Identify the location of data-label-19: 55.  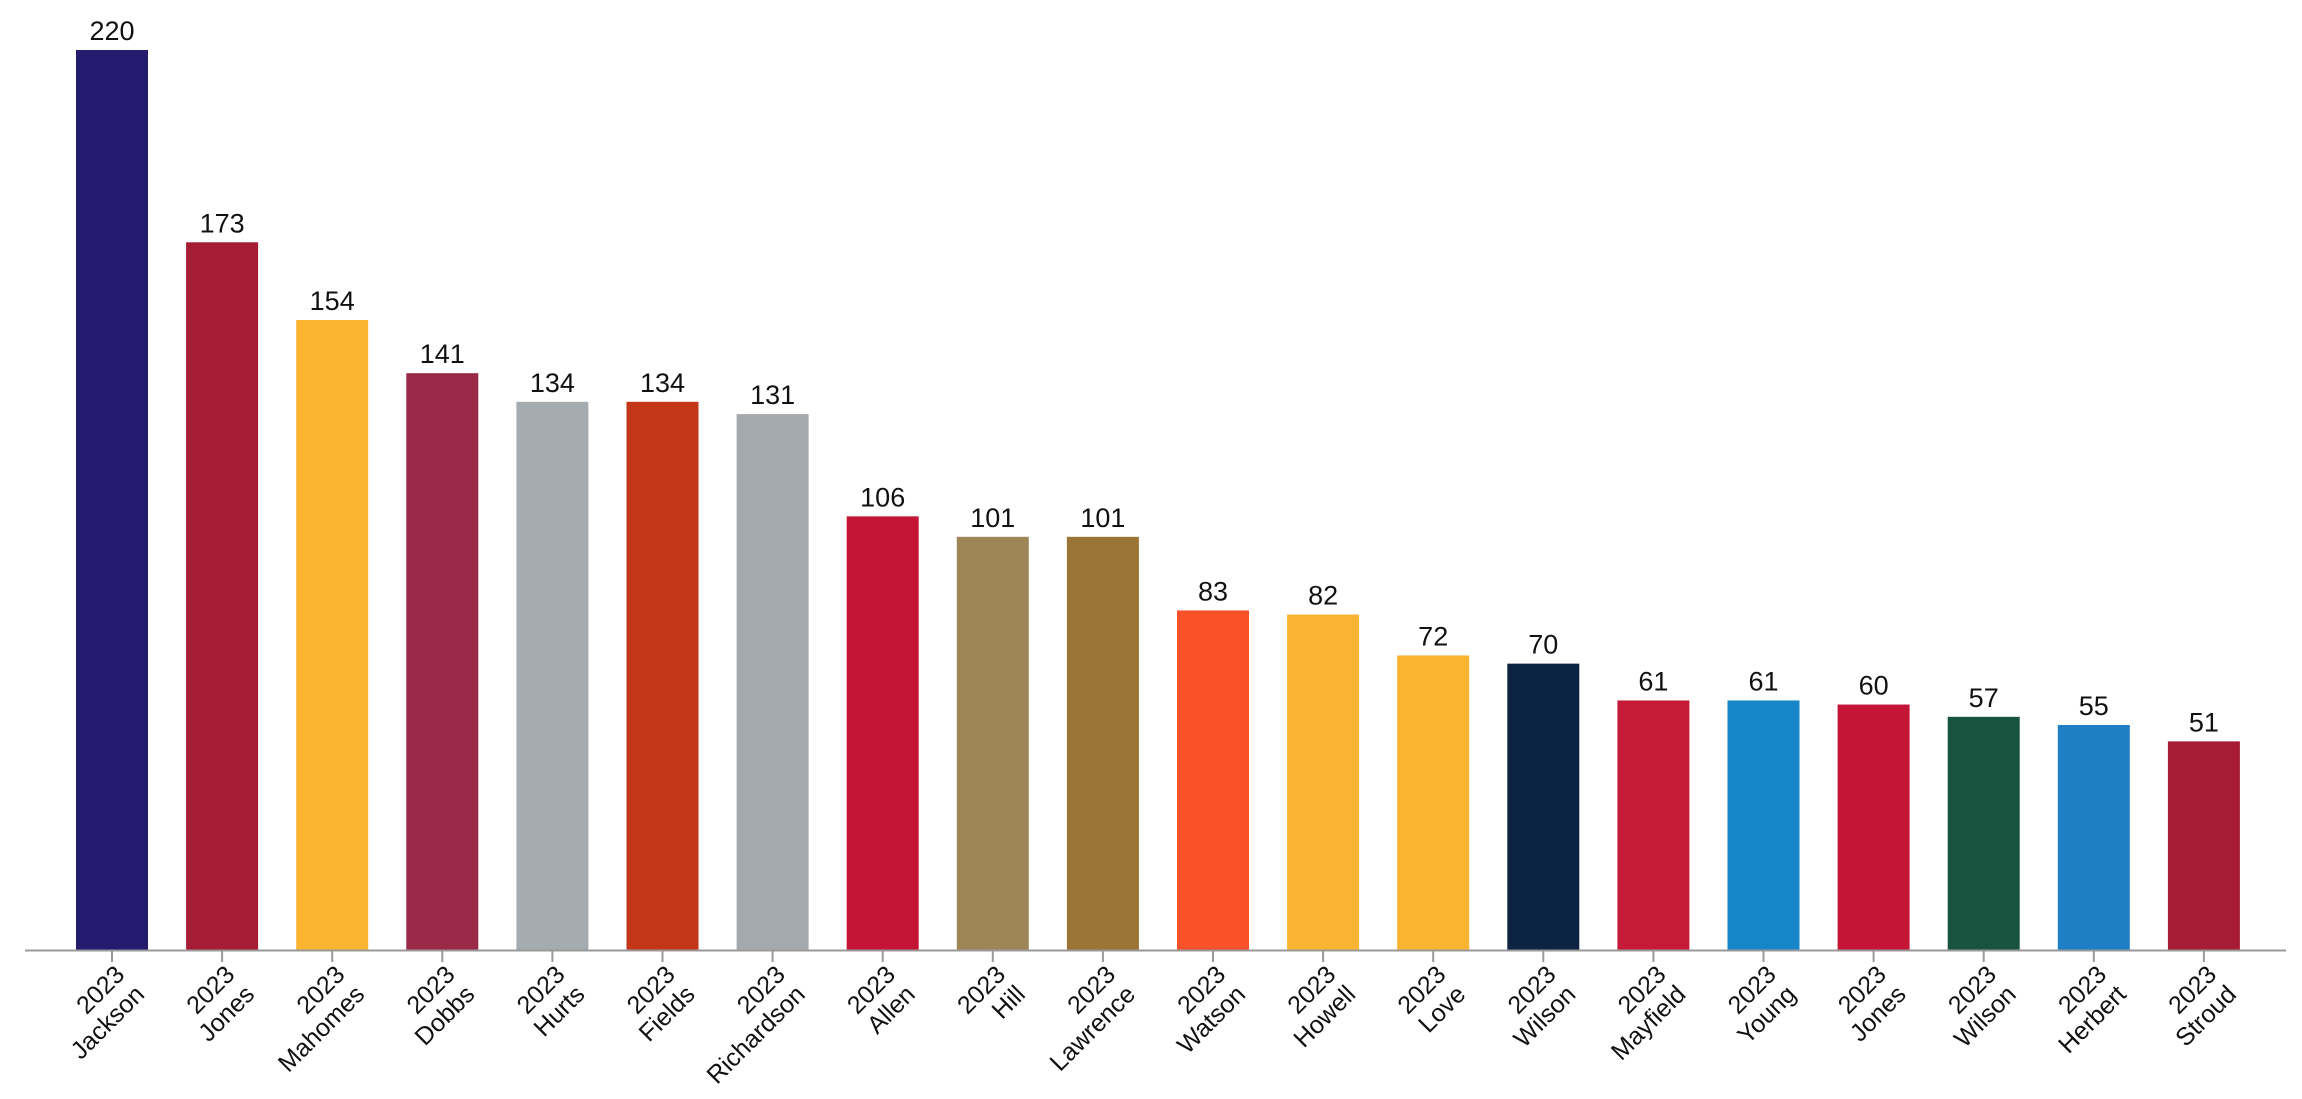
(2094, 706).